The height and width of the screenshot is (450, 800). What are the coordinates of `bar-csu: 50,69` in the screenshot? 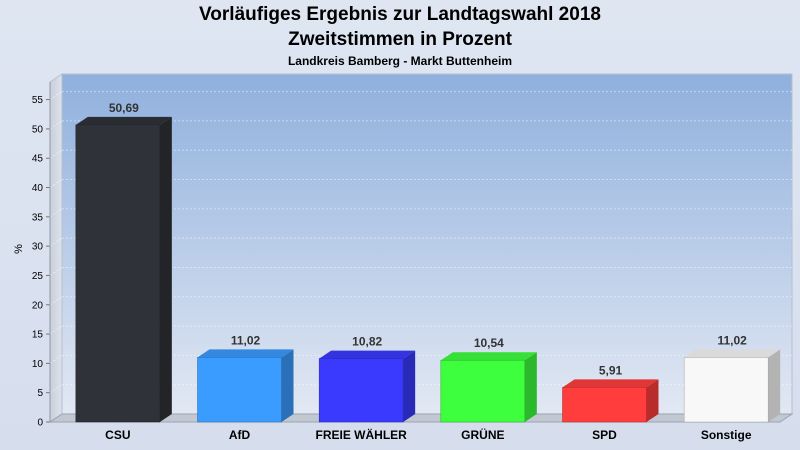 It's located at (123, 262).